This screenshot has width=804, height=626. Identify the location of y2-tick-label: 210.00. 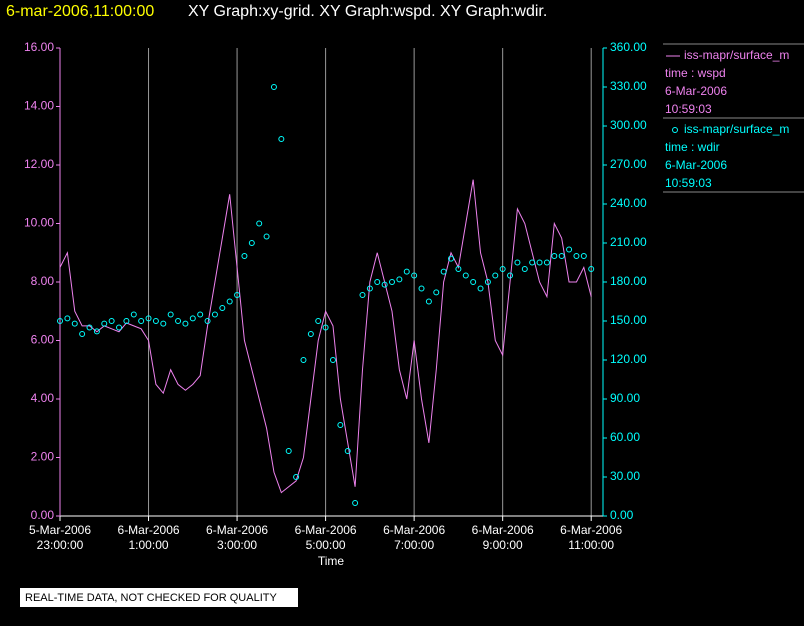
(628, 242).